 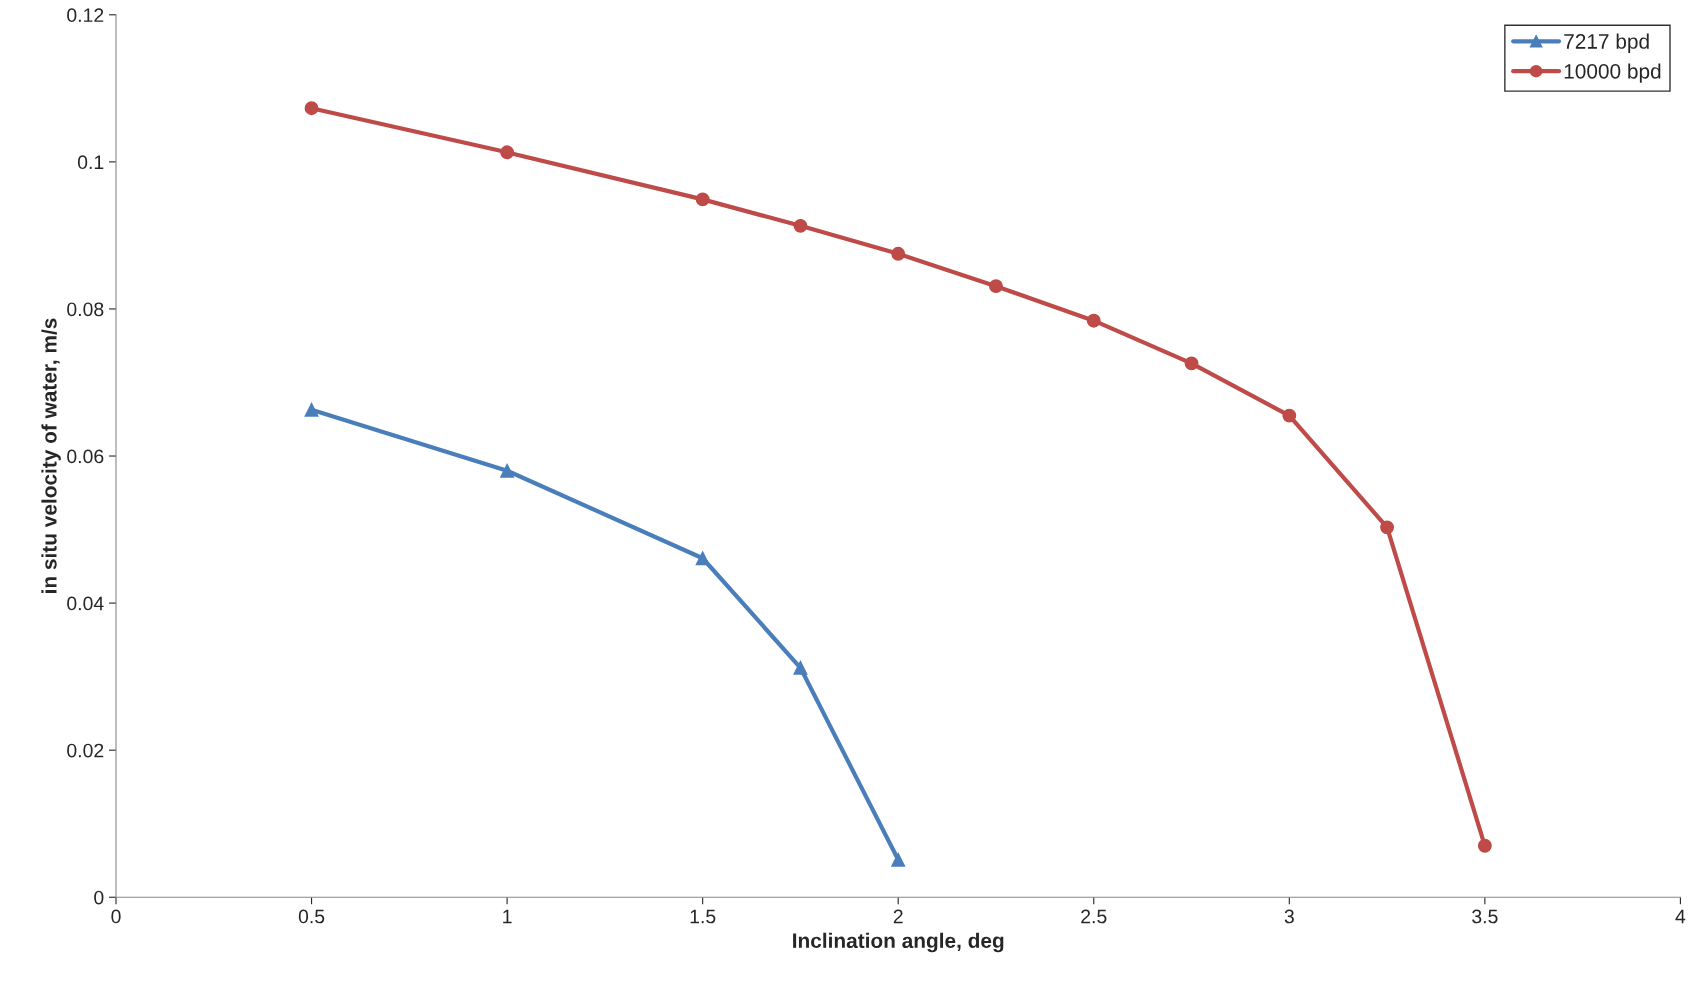 I want to click on y-tick-label: 0.1, so click(x=90, y=162).